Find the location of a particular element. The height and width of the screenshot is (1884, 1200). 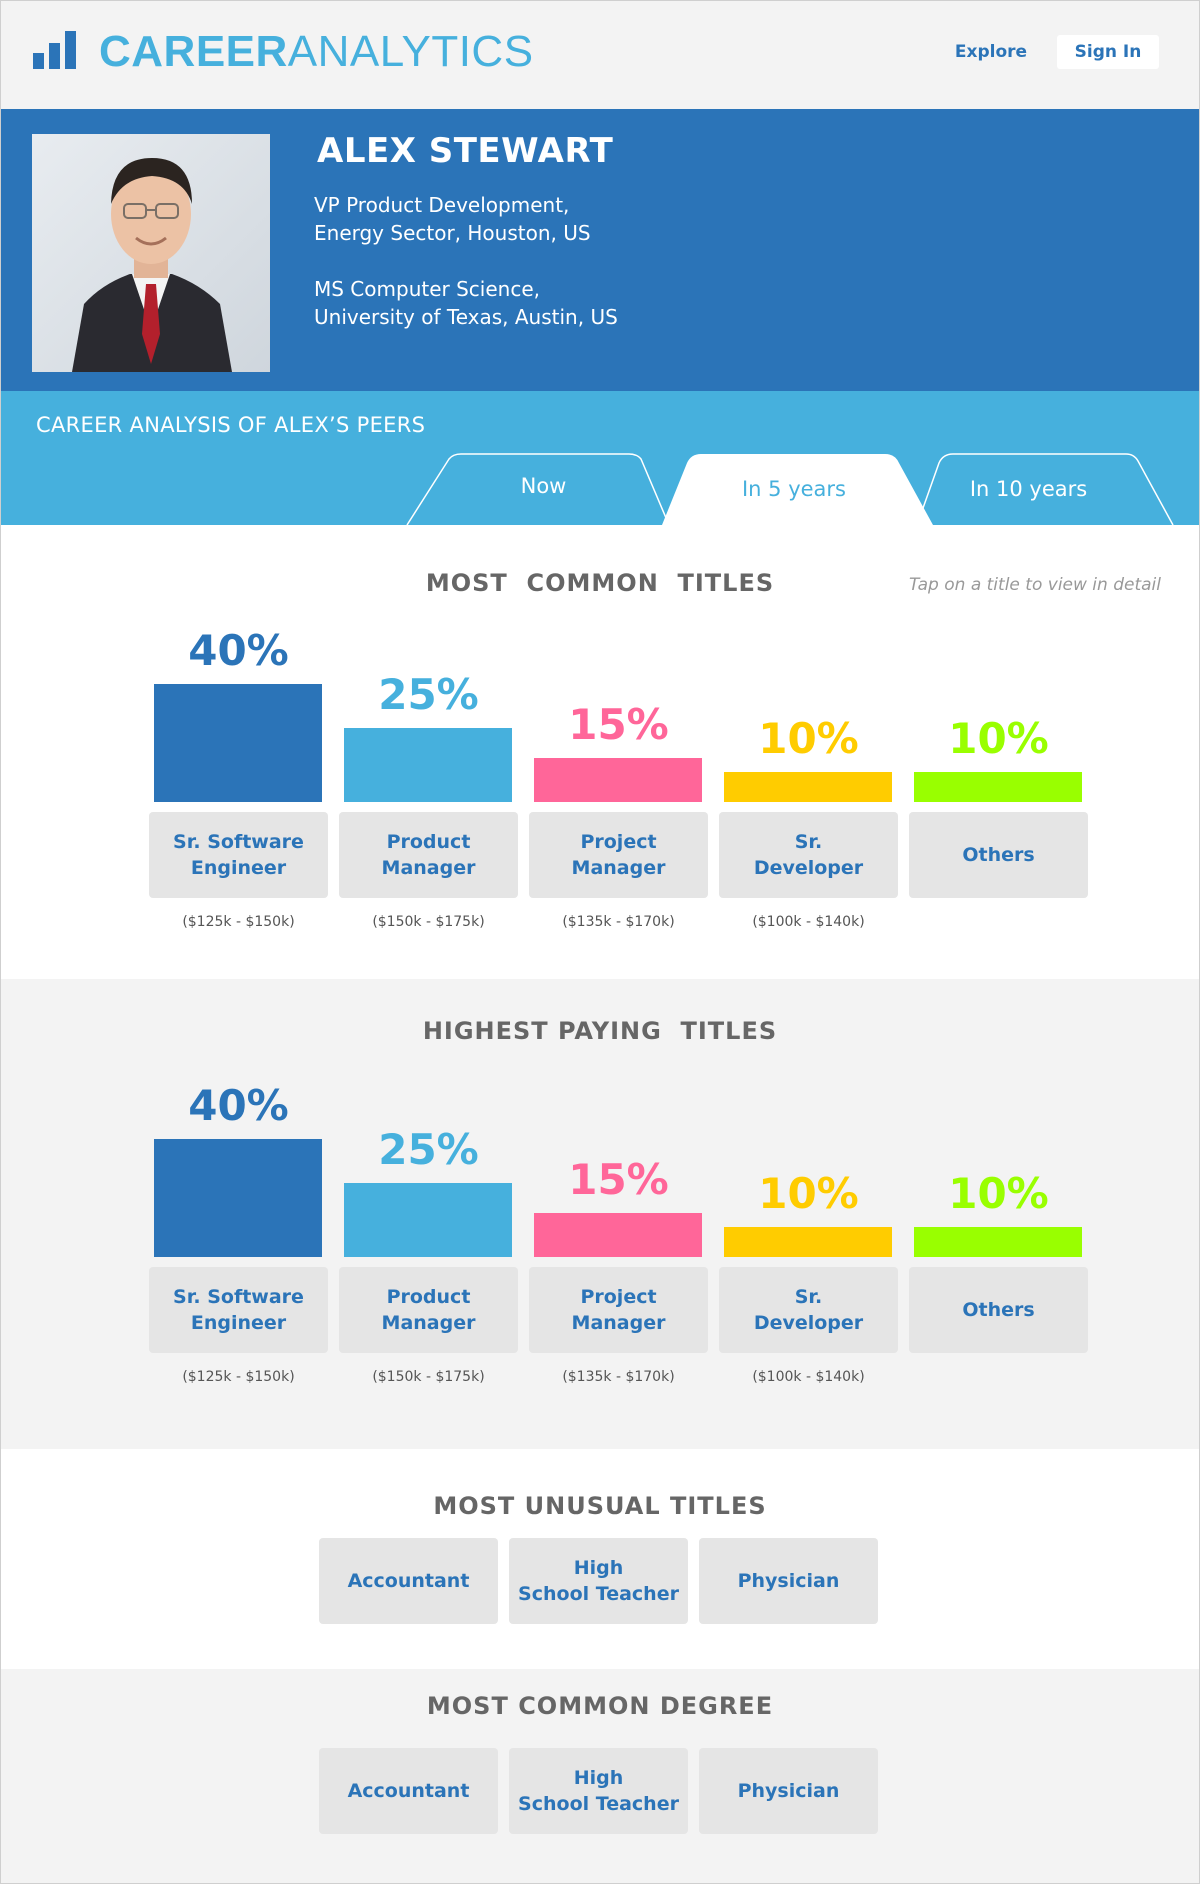

most-common-titles-heading: MOST COMMON TITLES is located at coordinates (600, 583).